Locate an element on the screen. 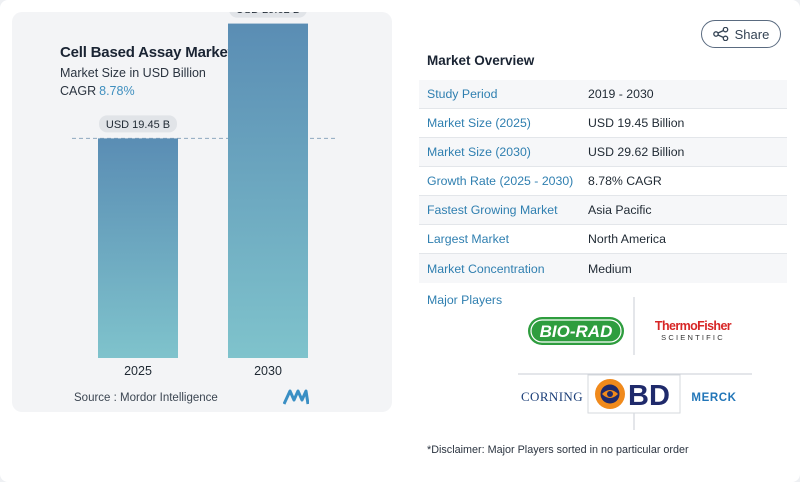 This screenshot has height=482, width=800. share-icon is located at coordinates (720, 34).